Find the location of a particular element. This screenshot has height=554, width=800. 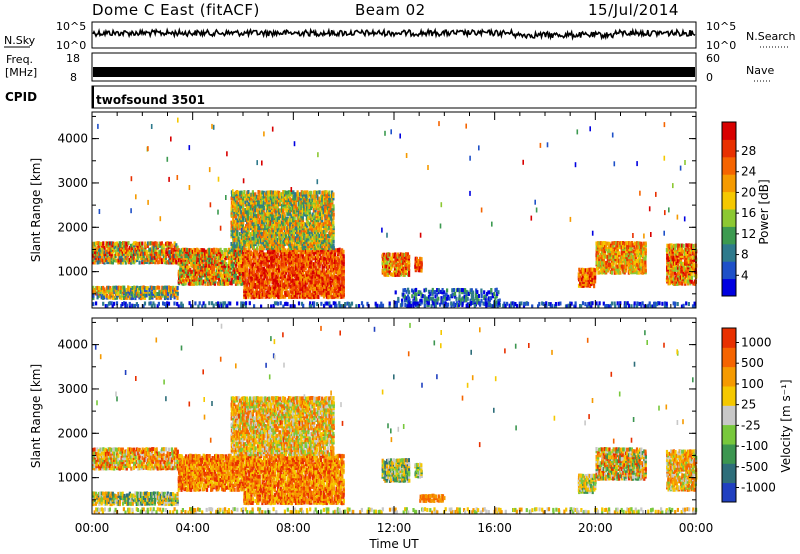

freq-tick-bottom: 8 is located at coordinates (73, 77).